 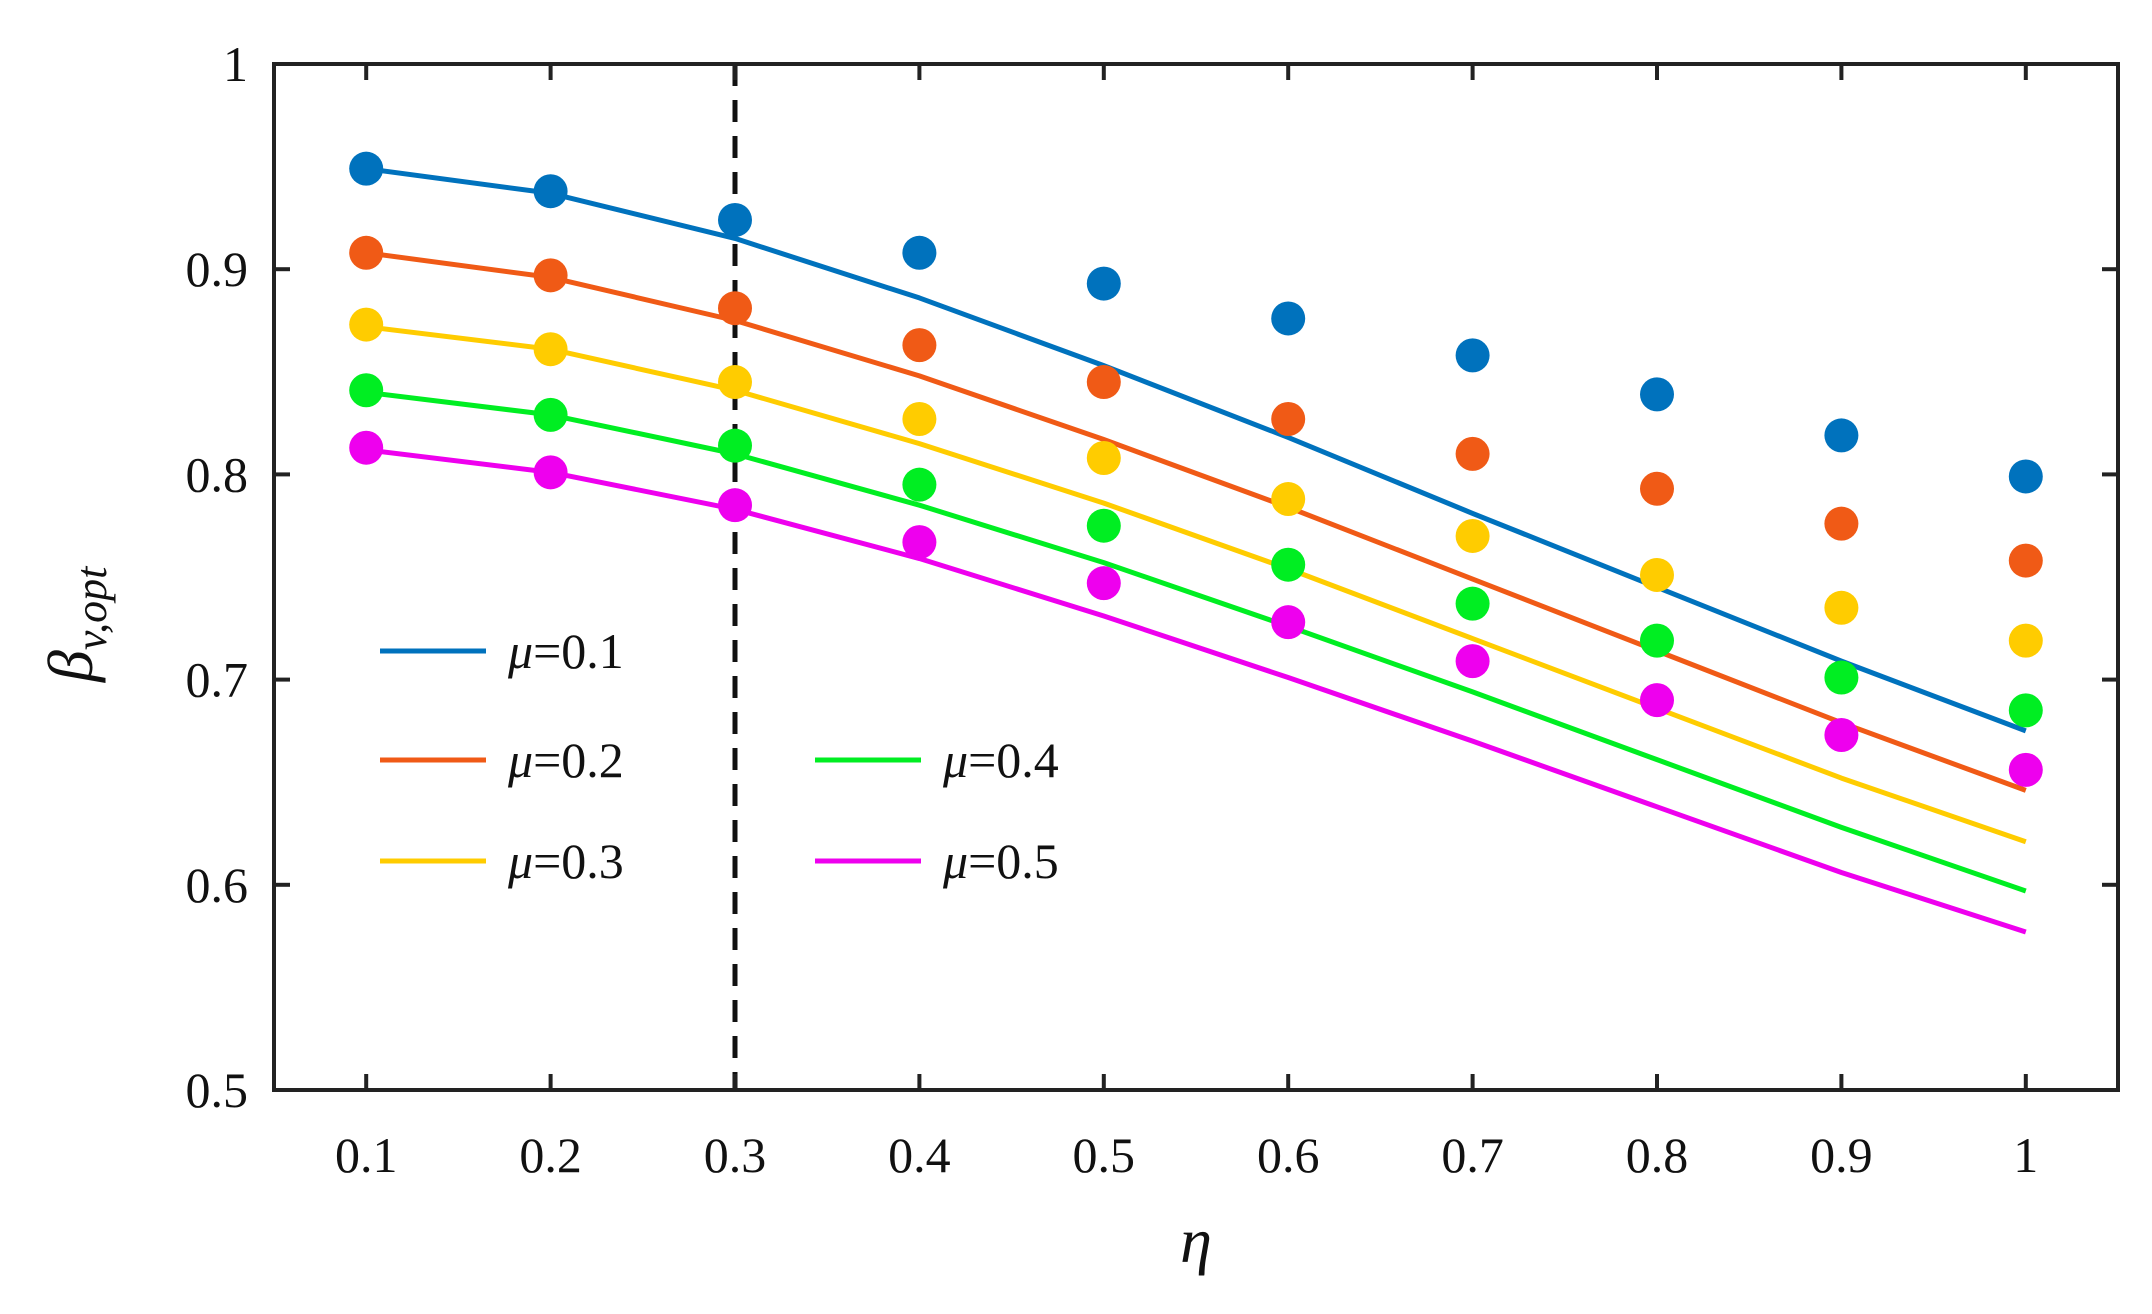 I want to click on x-tick-label: 0.2, so click(x=550, y=1155).